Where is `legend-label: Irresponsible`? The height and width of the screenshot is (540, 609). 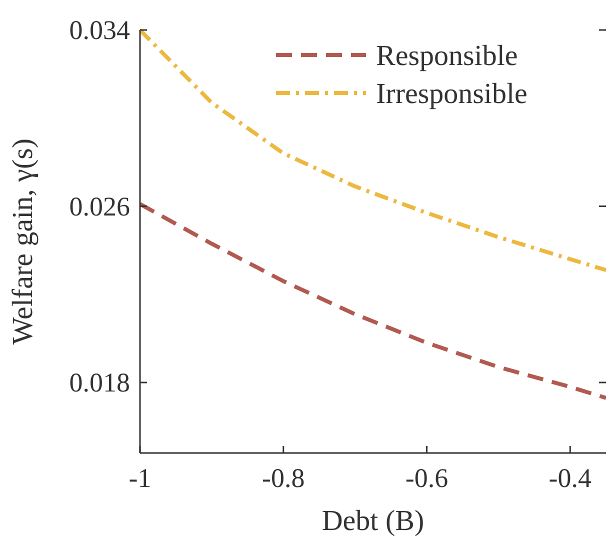
legend-label: Irresponsible is located at coordinates (452, 94).